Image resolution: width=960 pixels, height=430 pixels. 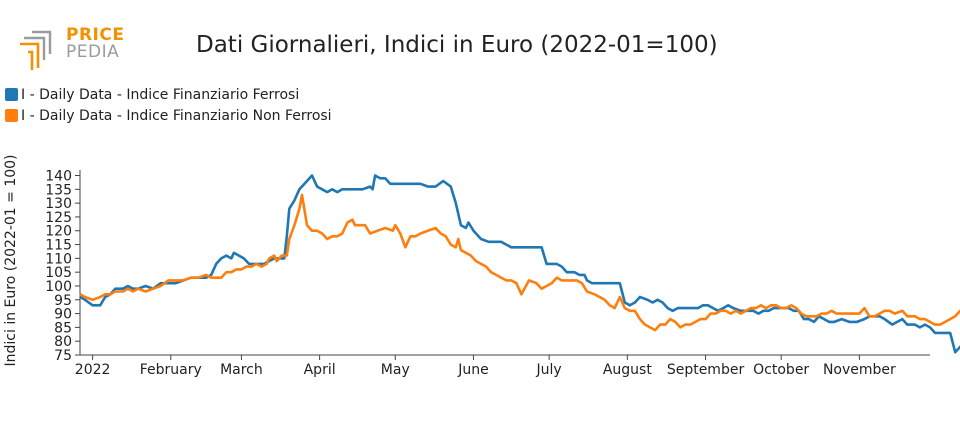 What do you see at coordinates (63, 356) in the screenshot?
I see `y-tick-label: 75` at bounding box center [63, 356].